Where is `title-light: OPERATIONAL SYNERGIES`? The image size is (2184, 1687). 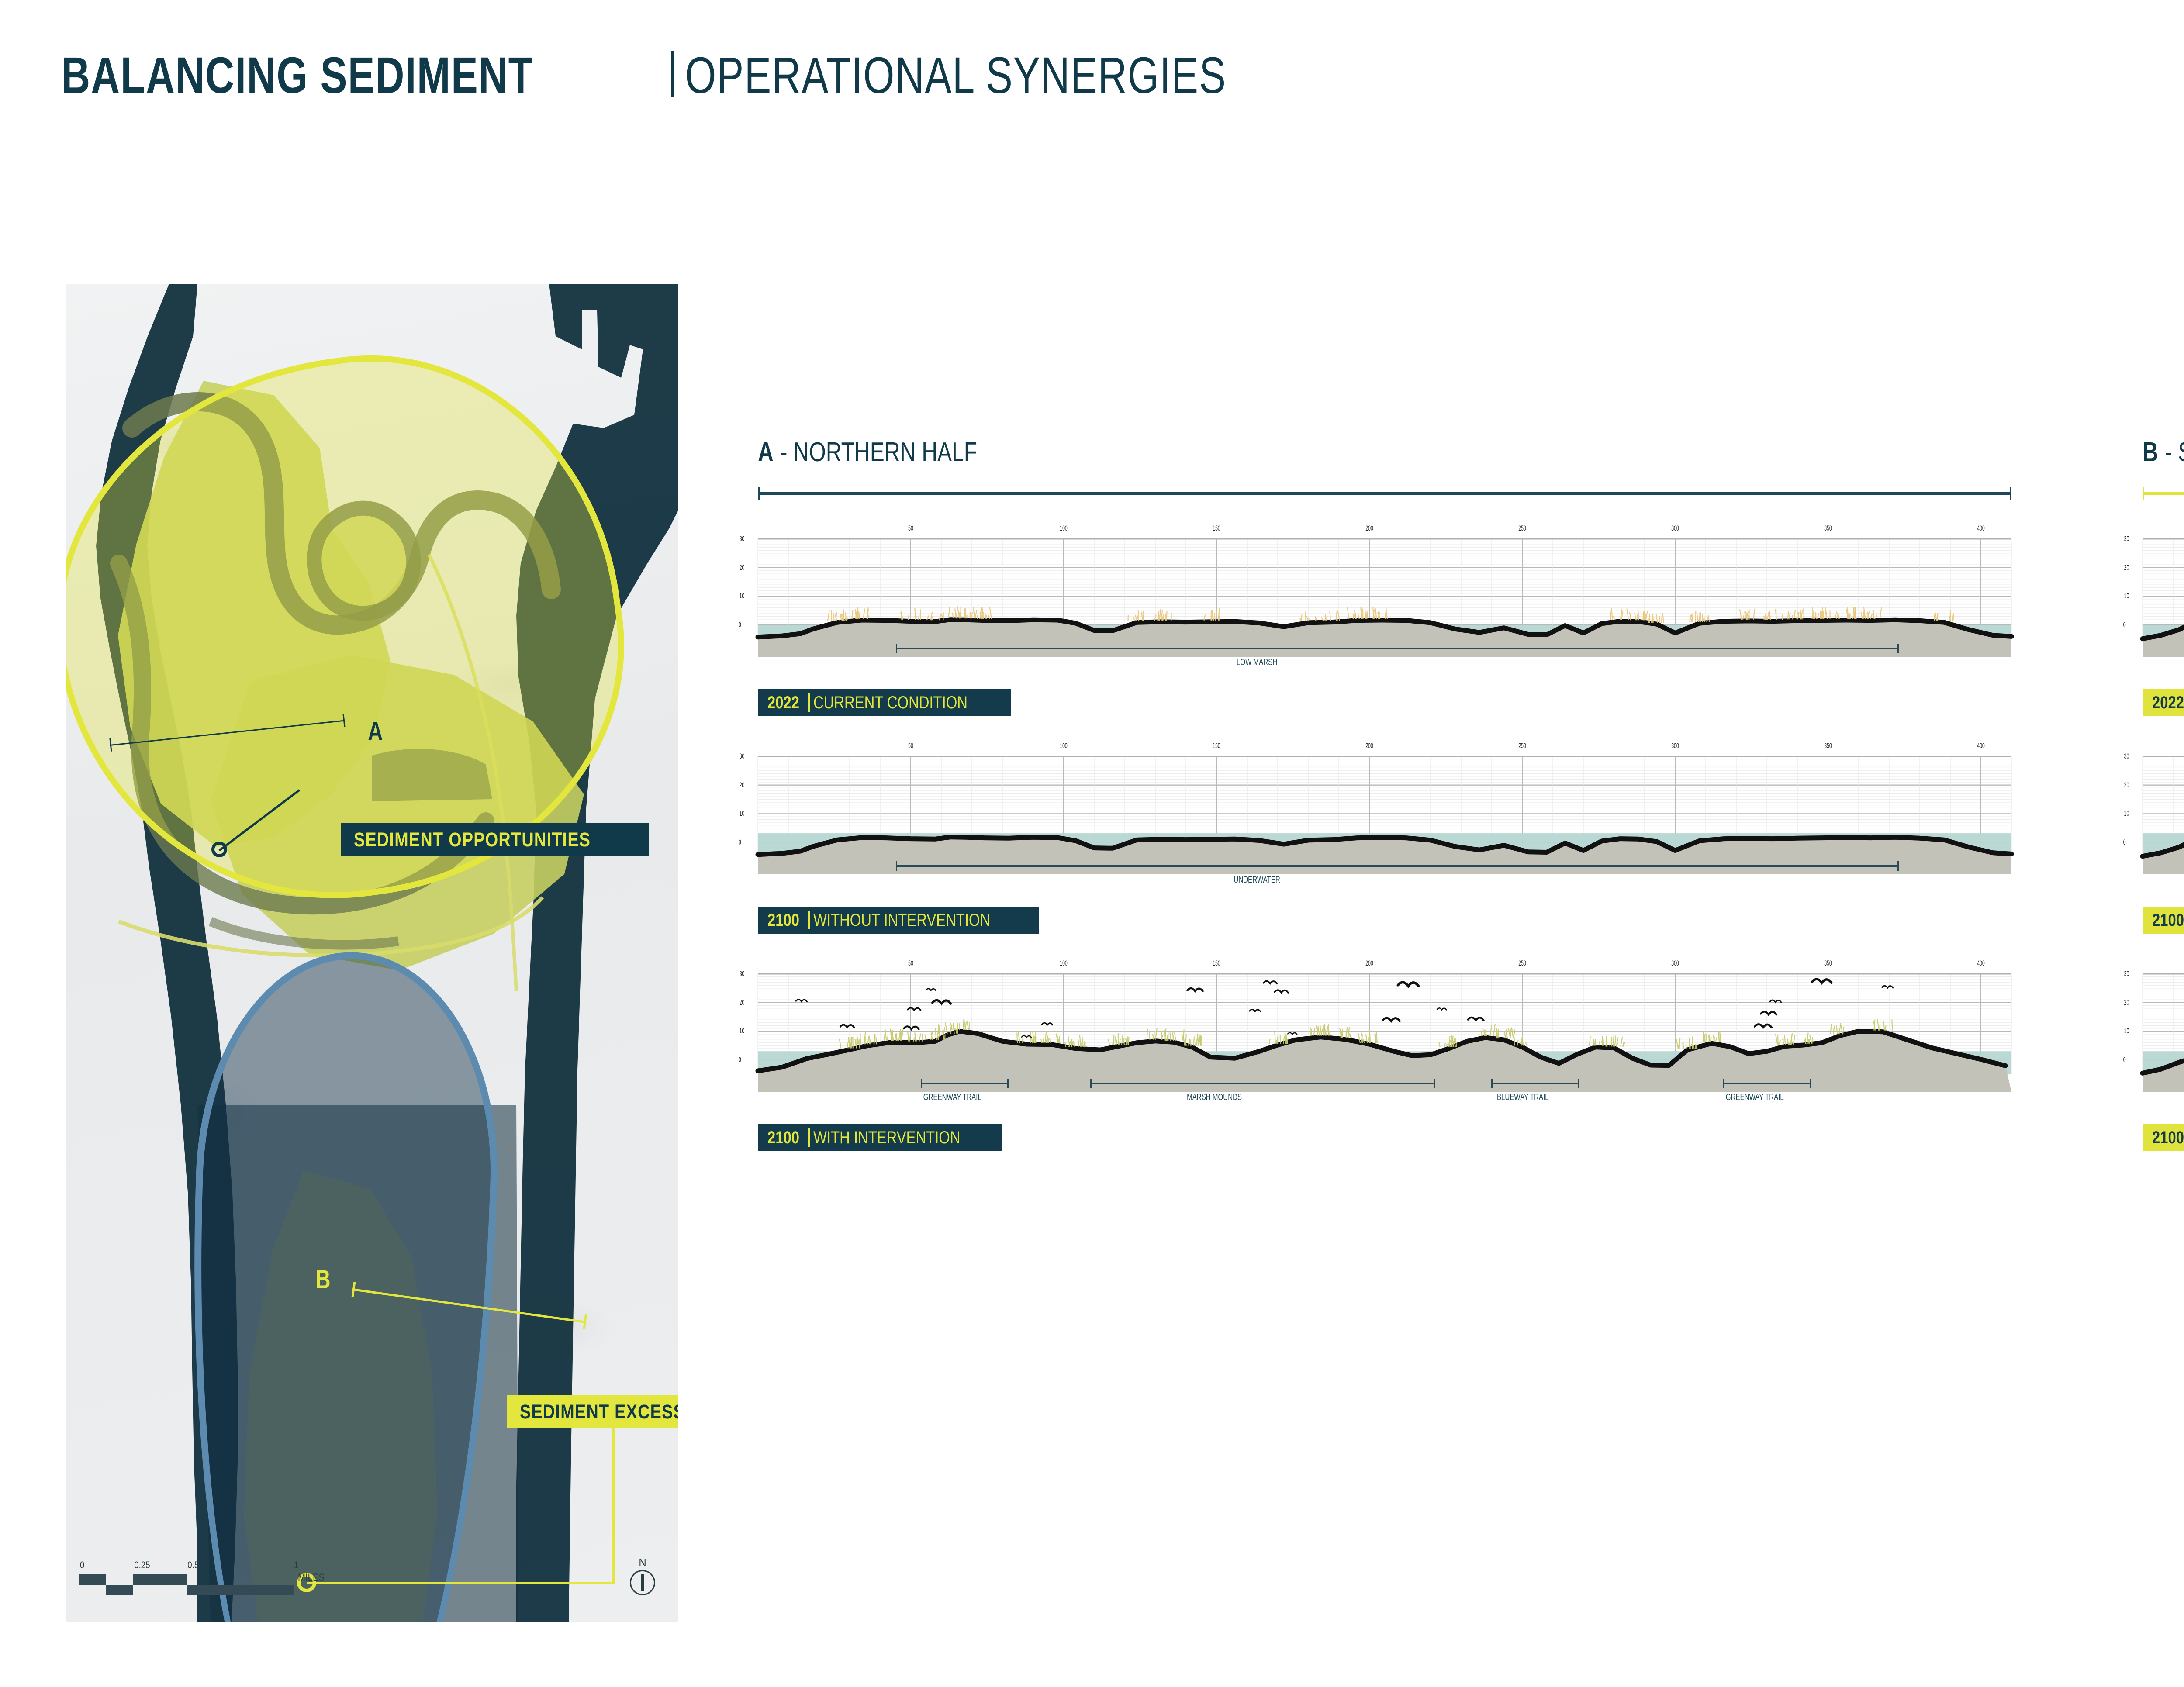
title-light: OPERATIONAL SYNERGIES is located at coordinates (956, 75).